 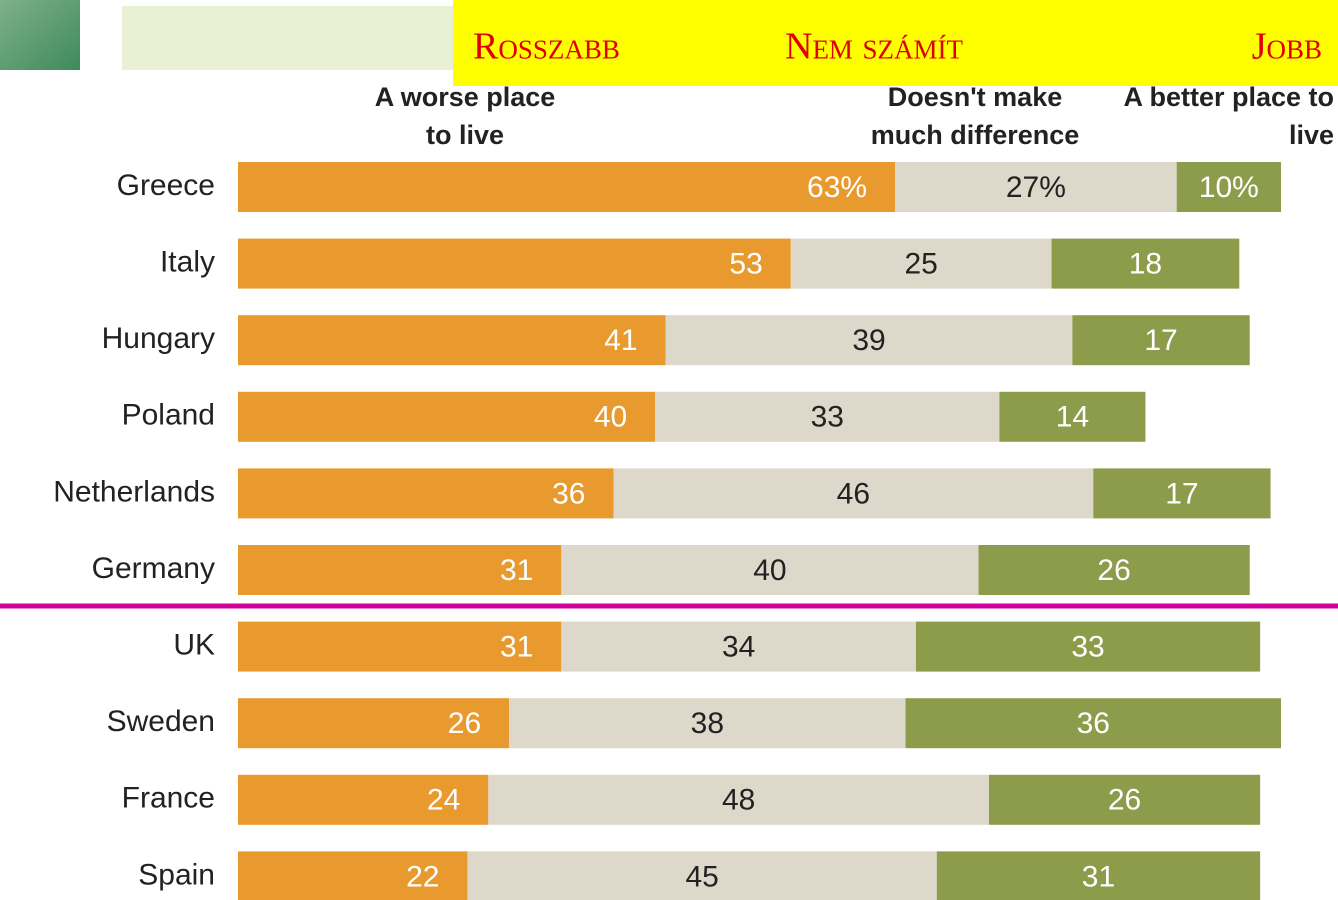 I want to click on header-strip-edge, so click(x=292, y=3).